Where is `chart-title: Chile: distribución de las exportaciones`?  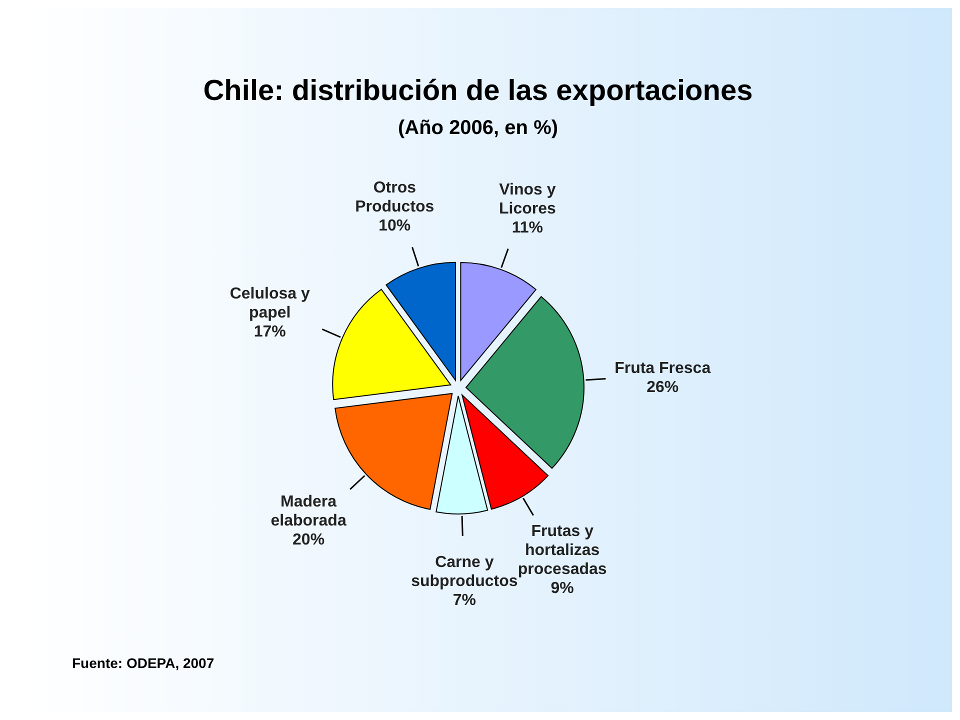 chart-title: Chile: distribución de las exportaciones is located at coordinates (478, 91).